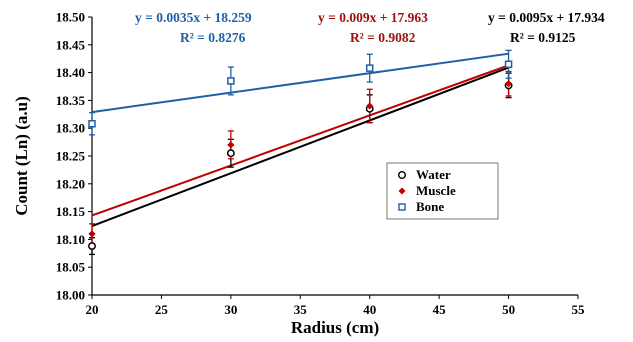 The image size is (633, 342). What do you see at coordinates (546, 17) in the screenshot?
I see `equation-water-text: y = 0.0095x + 17.934` at bounding box center [546, 17].